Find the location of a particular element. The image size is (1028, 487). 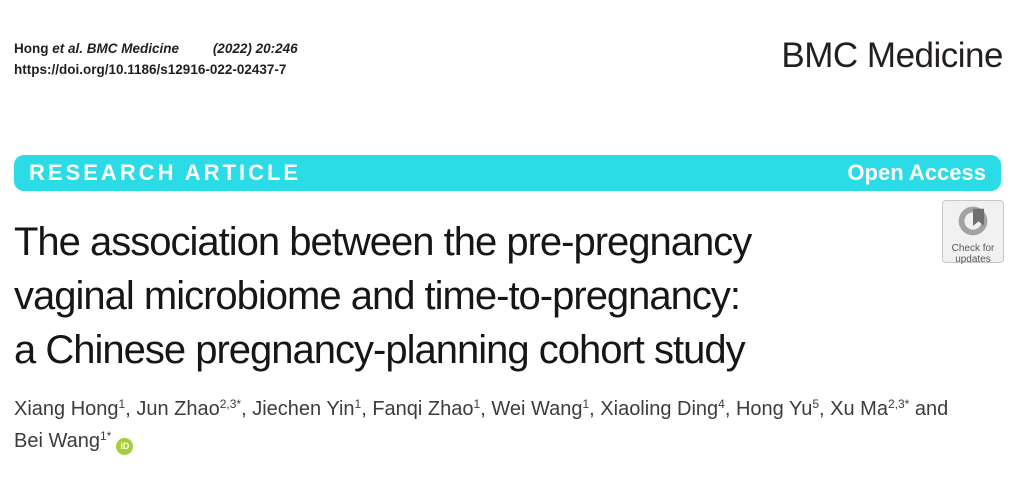

check-badge-line1: Check for is located at coordinates (973, 248).